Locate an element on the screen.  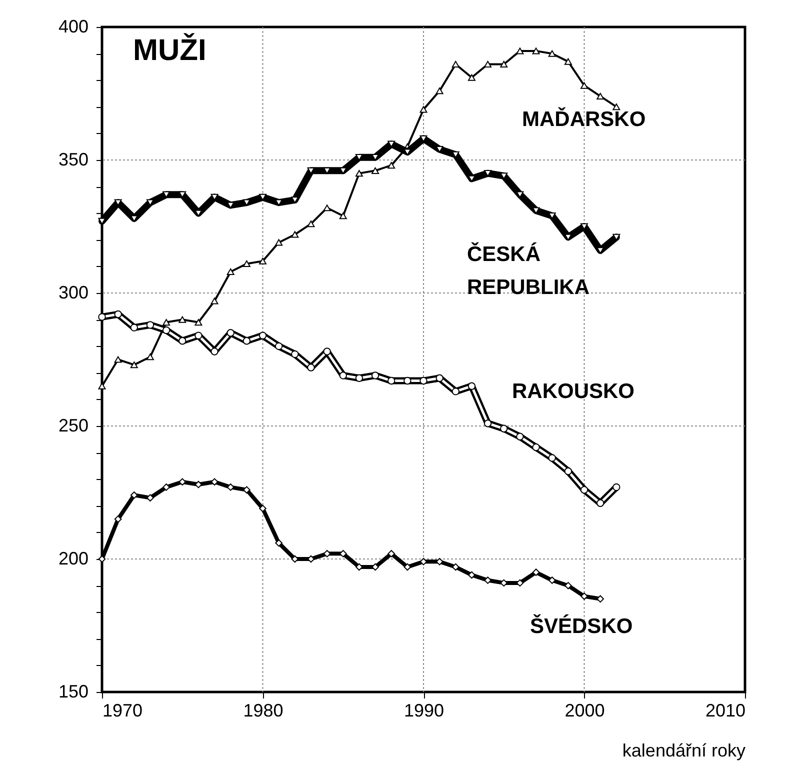
x-tick-label: 1980 is located at coordinates (263, 710).